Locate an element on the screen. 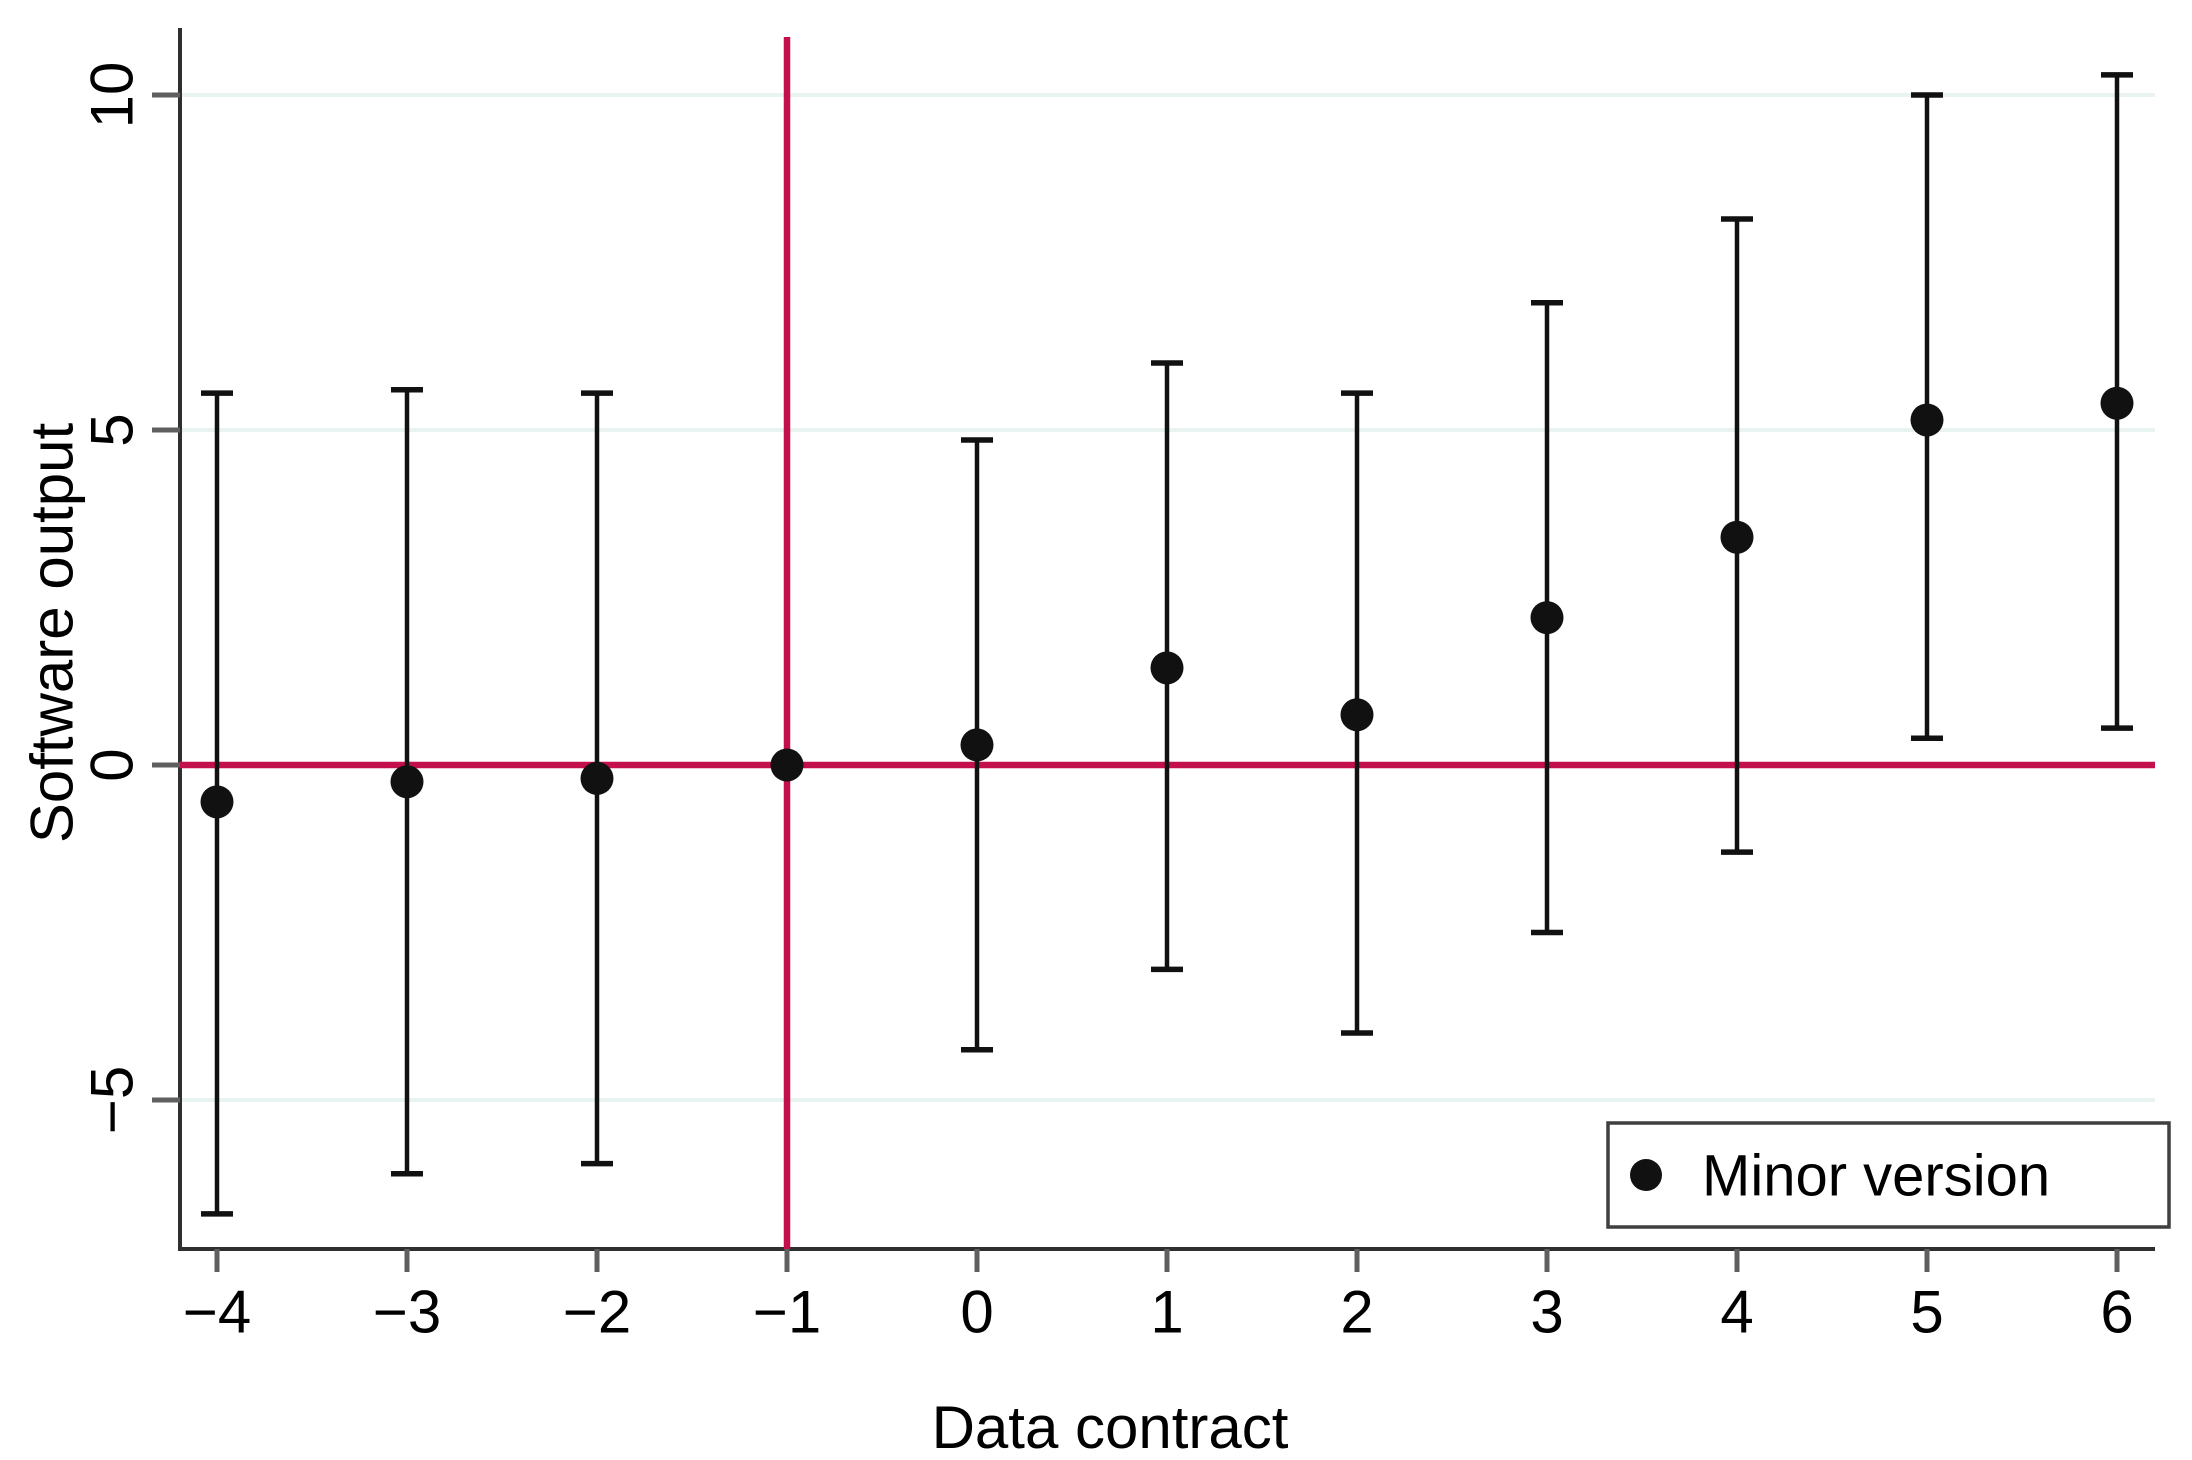 The width and height of the screenshot is (2192, 1460). x-tick-label: 2 is located at coordinates (1356, 1312).